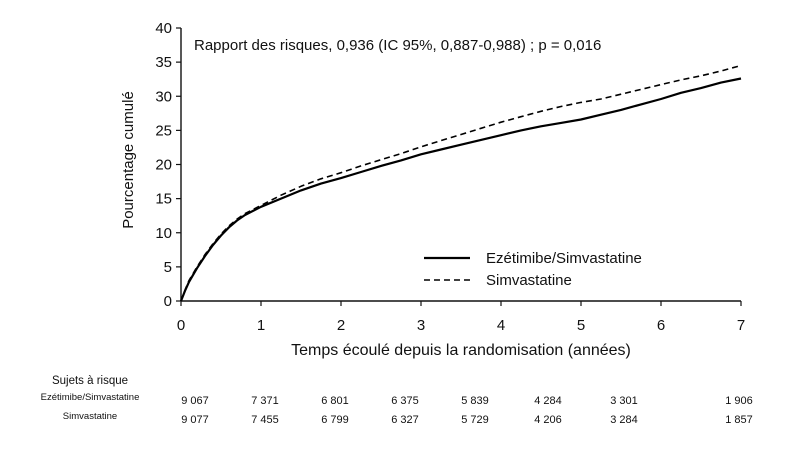 This screenshot has height=462, width=805. I want to click on risk-value: 6 801, so click(335, 401).